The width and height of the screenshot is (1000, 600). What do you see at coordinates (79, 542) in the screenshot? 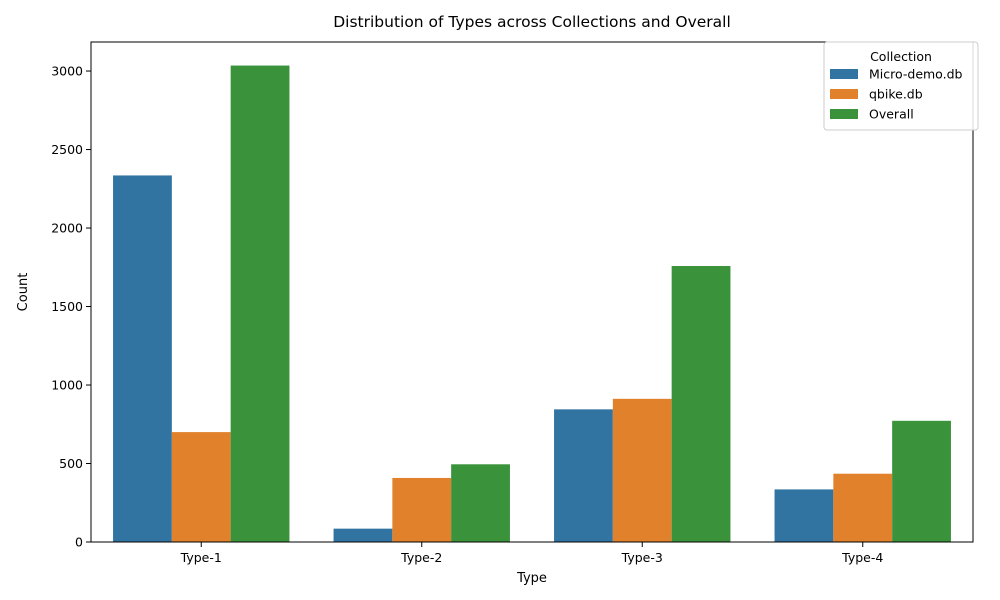
I see `y-tick-label: 0` at bounding box center [79, 542].